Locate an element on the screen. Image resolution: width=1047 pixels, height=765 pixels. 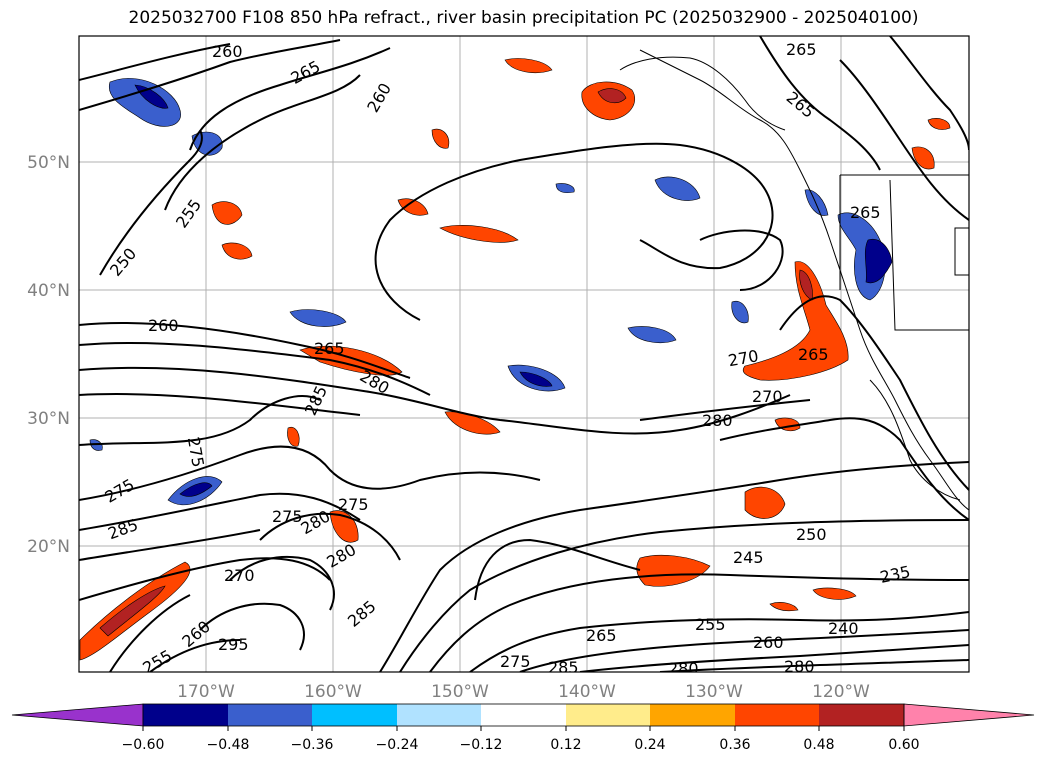
lon-label: 120°W is located at coordinates (841, 692).